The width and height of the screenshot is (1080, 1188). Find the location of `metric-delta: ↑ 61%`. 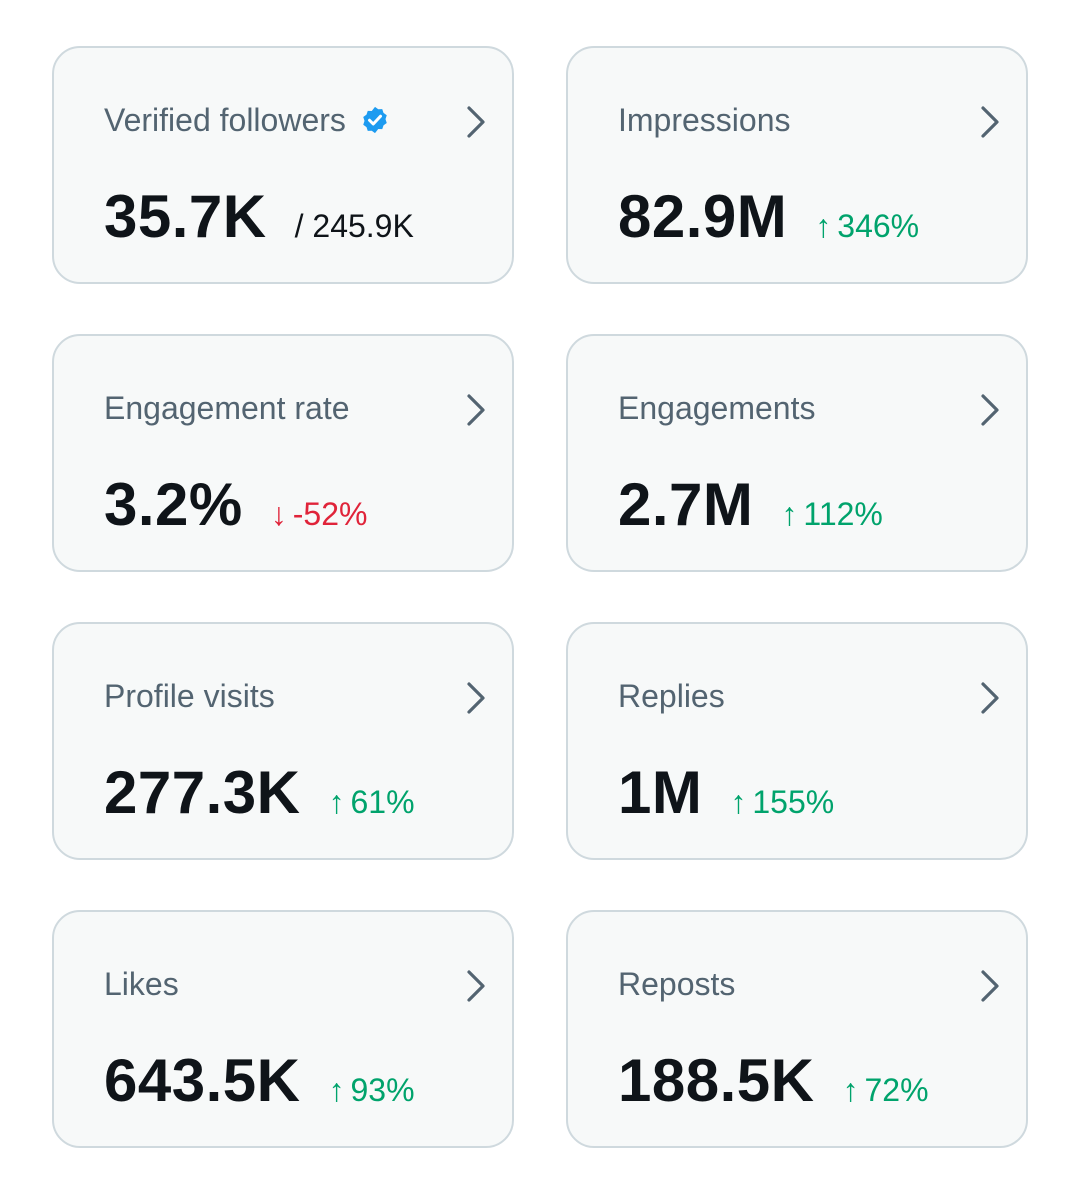

metric-delta: ↑ 61% is located at coordinates (371, 802).